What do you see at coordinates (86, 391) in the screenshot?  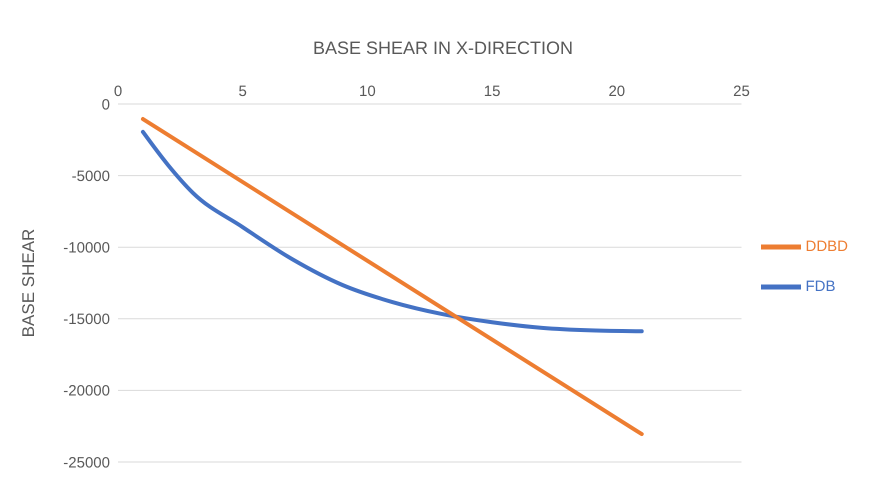 I see `y-tick-label: -20000` at bounding box center [86, 391].